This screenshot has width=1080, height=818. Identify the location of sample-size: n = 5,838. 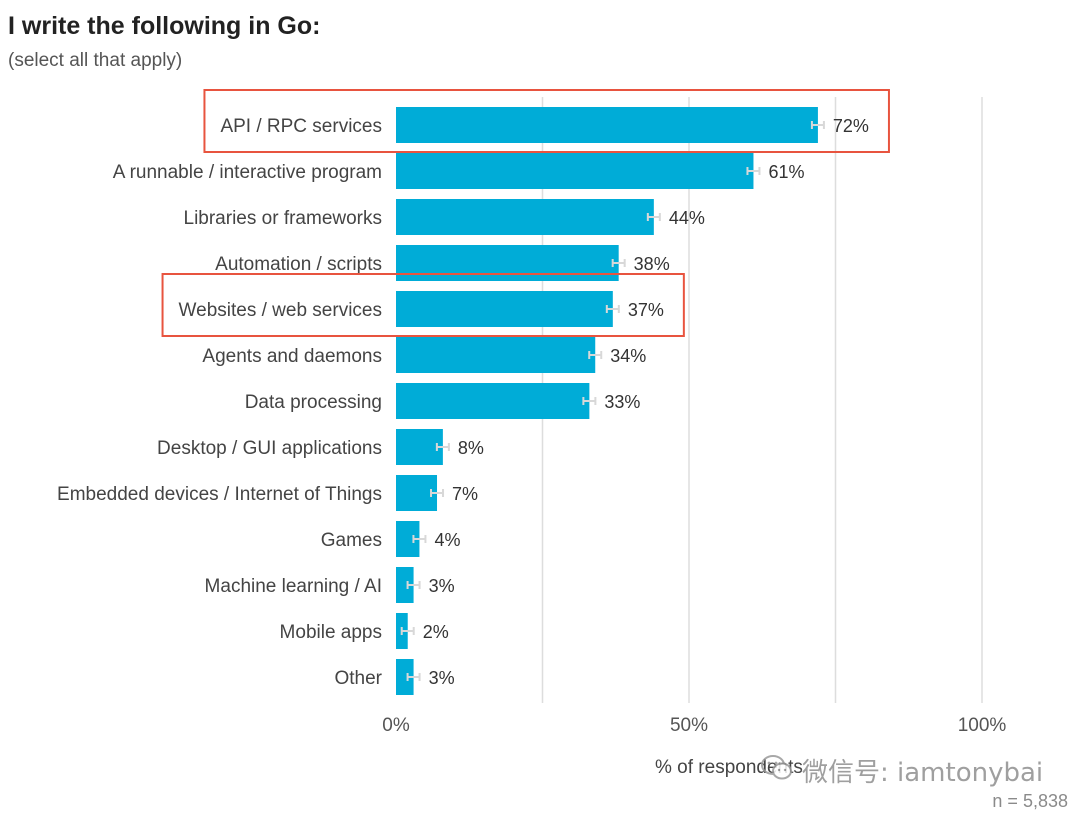
(1030, 801).